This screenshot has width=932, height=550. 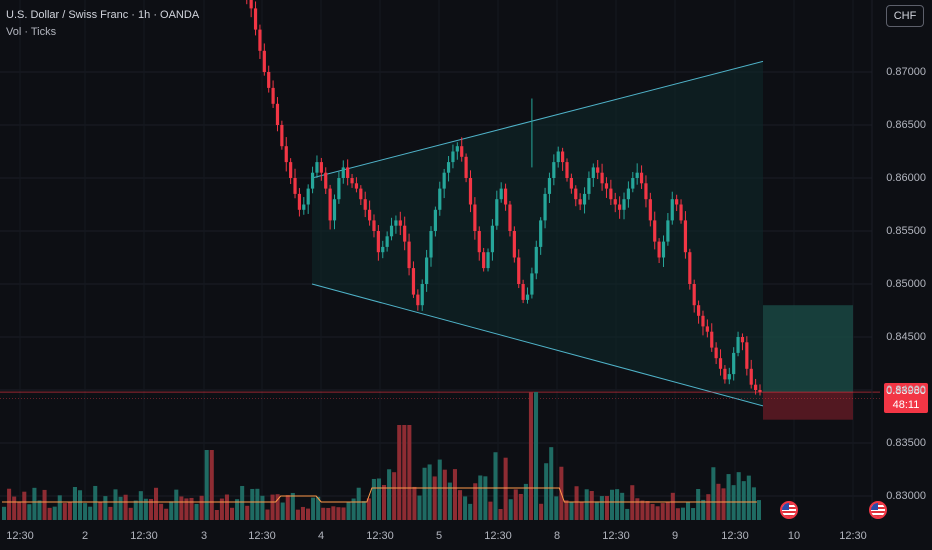 What do you see at coordinates (906, 398) in the screenshot?
I see `last-price-tag: 0.83980 48:11` at bounding box center [906, 398].